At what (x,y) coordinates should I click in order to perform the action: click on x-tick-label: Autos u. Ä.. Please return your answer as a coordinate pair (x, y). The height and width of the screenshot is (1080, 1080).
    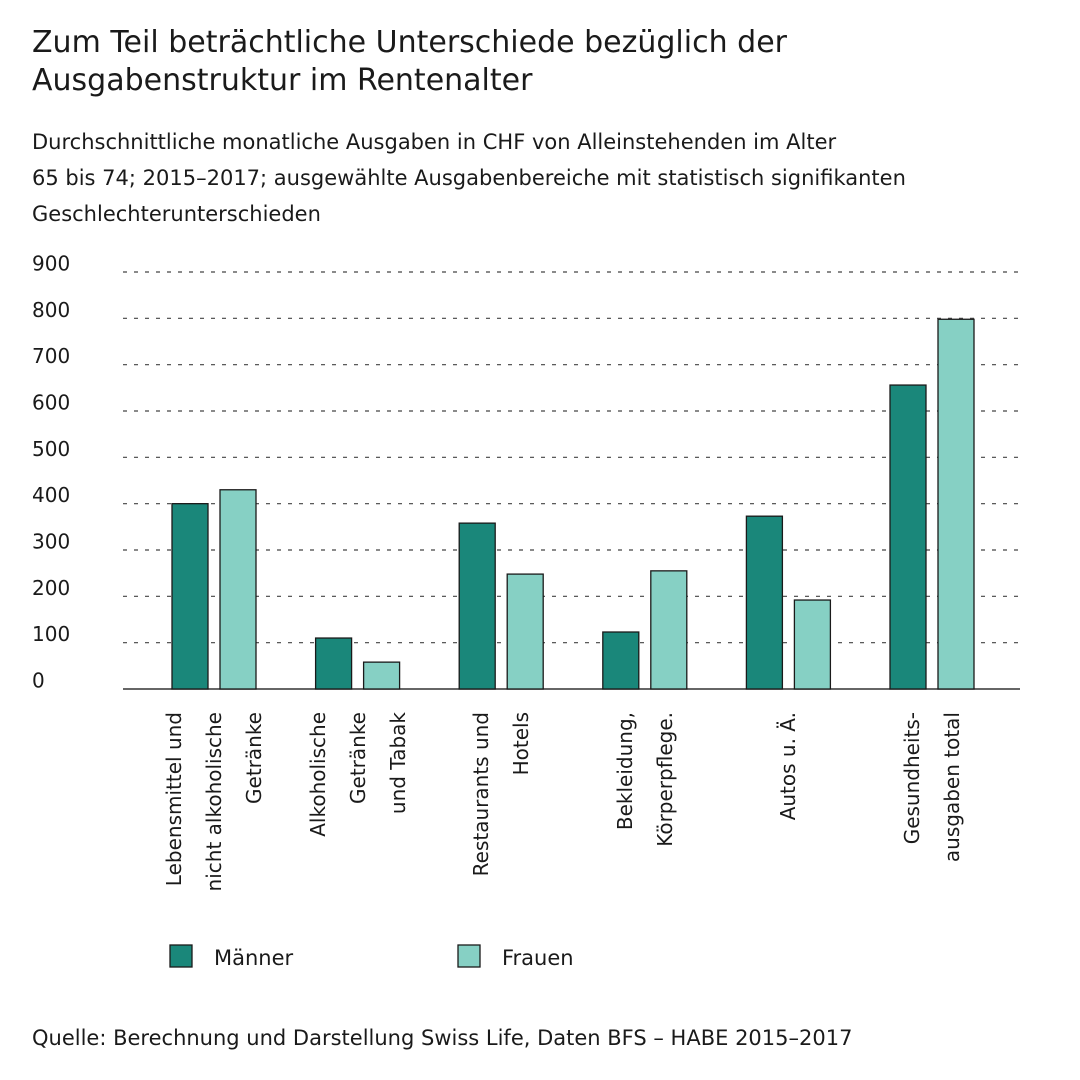
    Looking at the image, I should click on (788, 766).